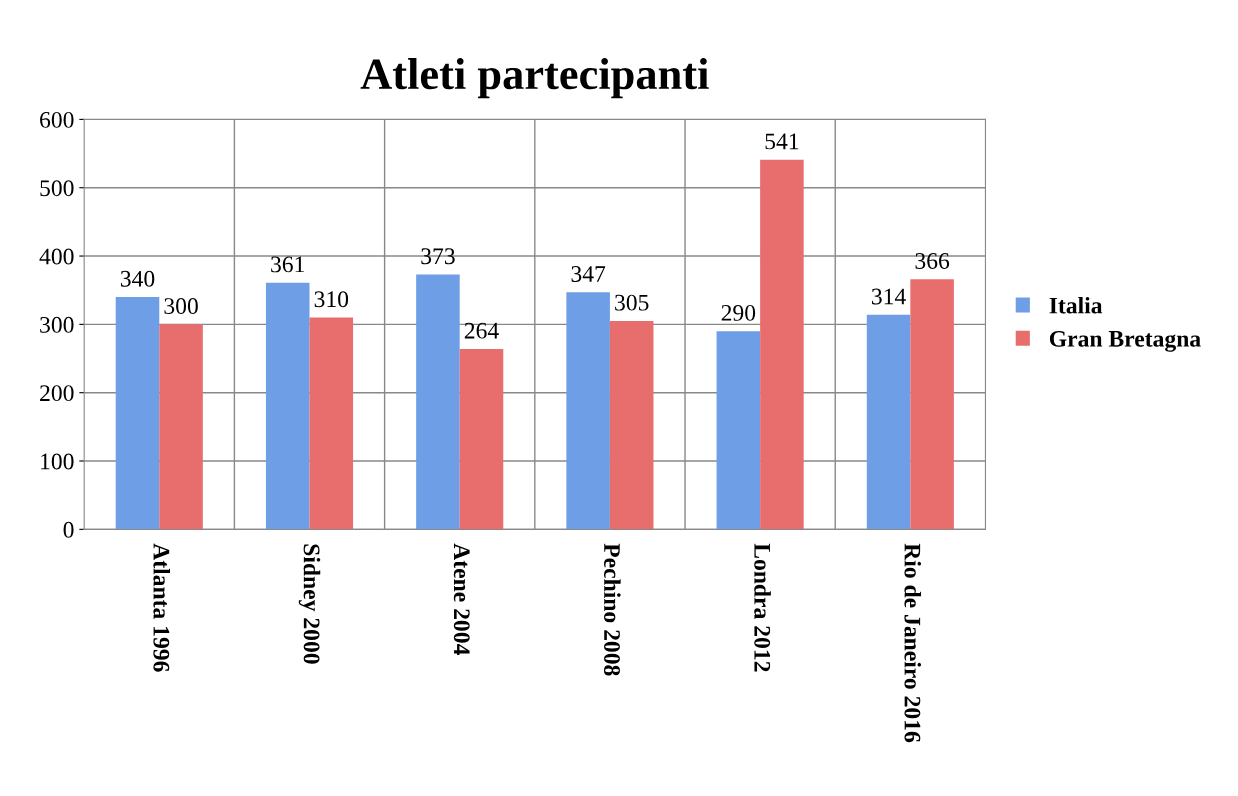 The image size is (1238, 796). Describe the element at coordinates (57, 393) in the screenshot. I see `y-tick-label: 200` at that location.